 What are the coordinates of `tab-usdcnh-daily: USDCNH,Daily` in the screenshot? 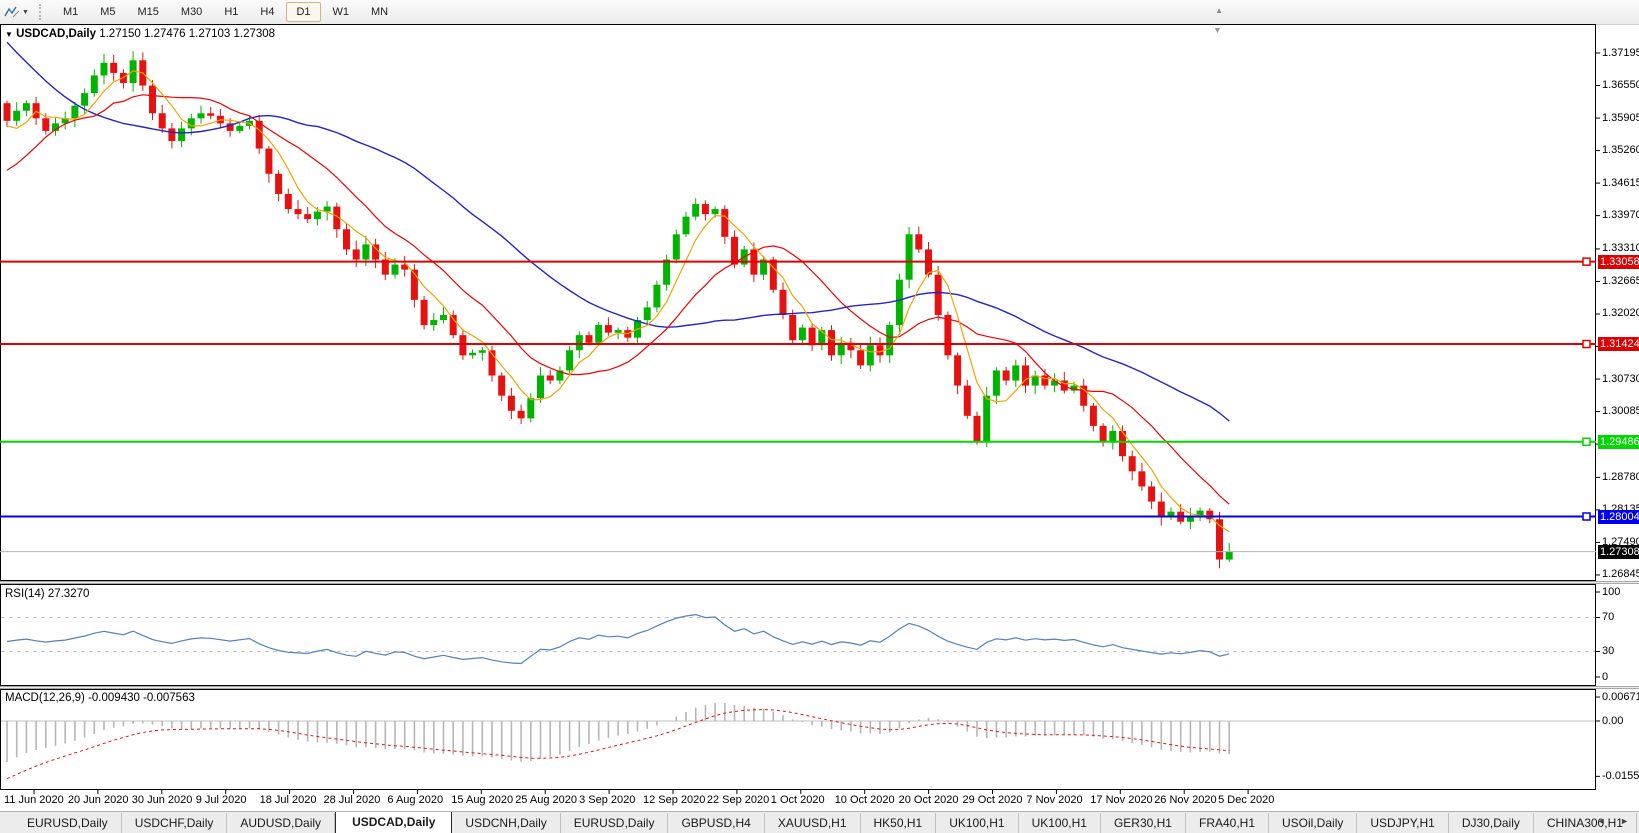 It's located at (506, 823).